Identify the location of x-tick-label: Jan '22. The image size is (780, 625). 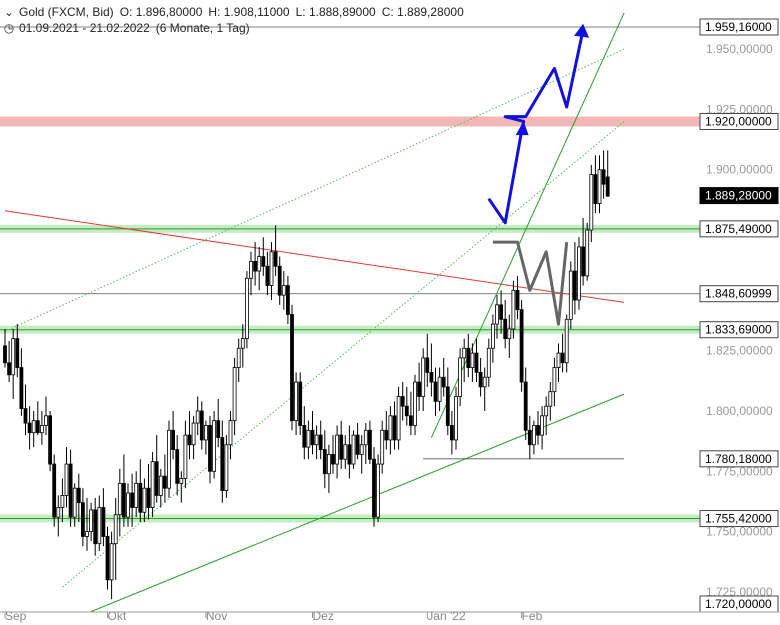
(446, 616).